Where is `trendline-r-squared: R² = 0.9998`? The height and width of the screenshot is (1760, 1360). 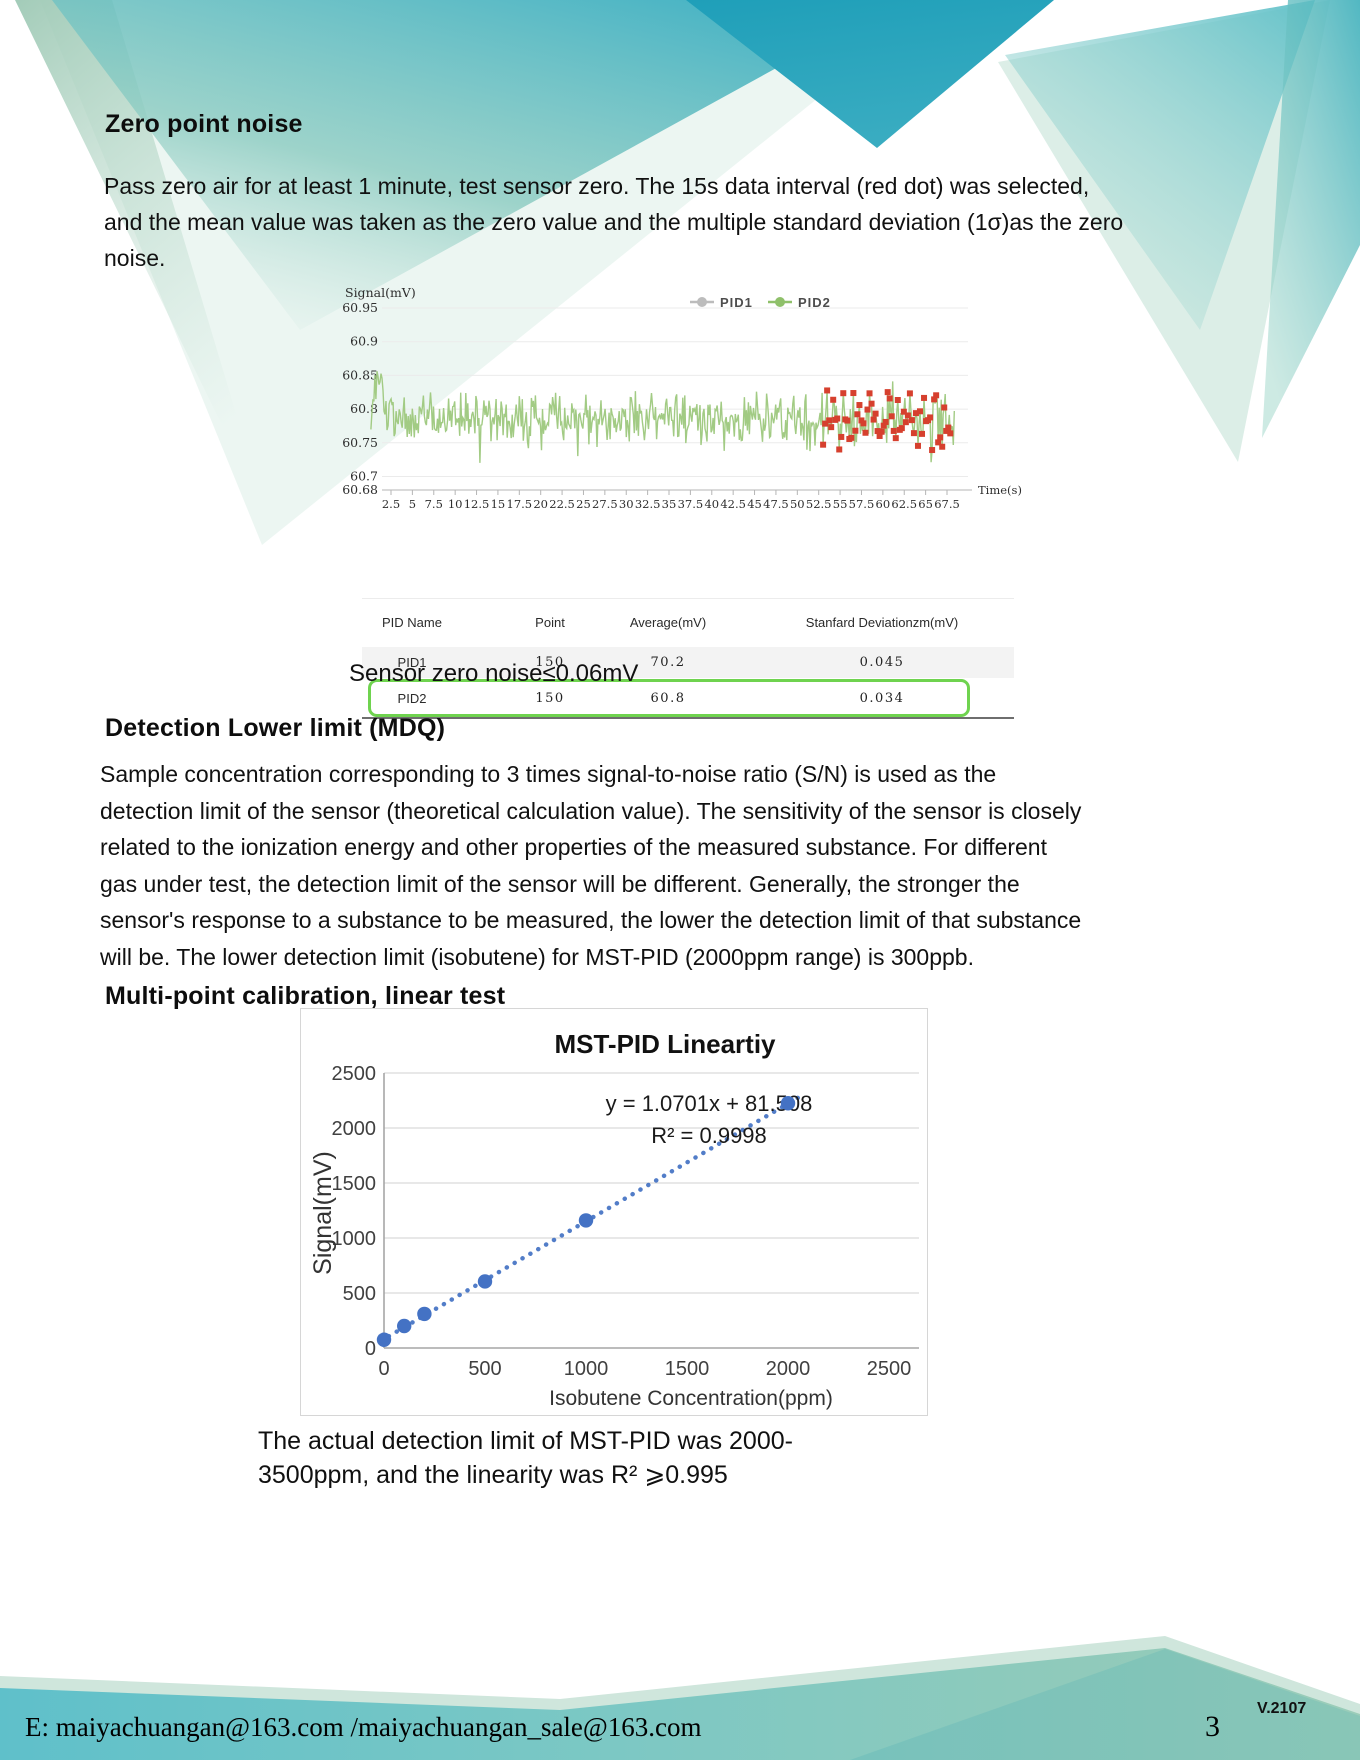
trendline-r-squared: R² = 0.9998 is located at coordinates (709, 1135).